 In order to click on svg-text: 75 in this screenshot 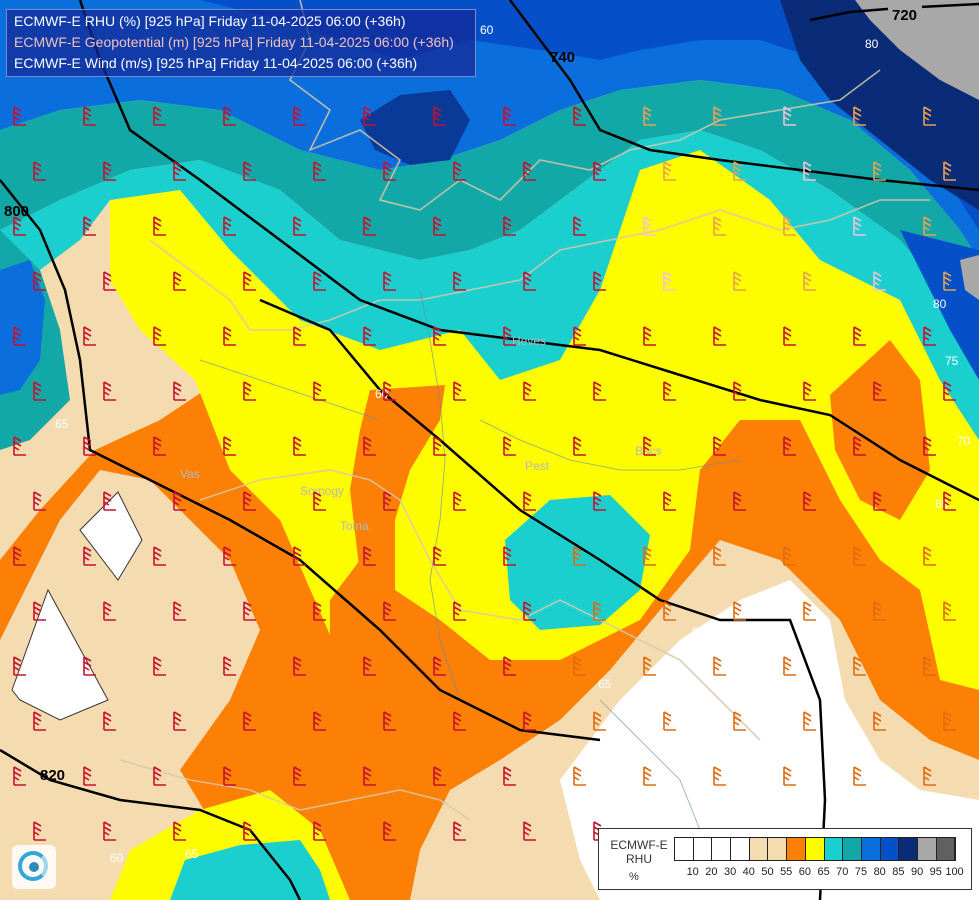, I will do `click(952, 361)`.